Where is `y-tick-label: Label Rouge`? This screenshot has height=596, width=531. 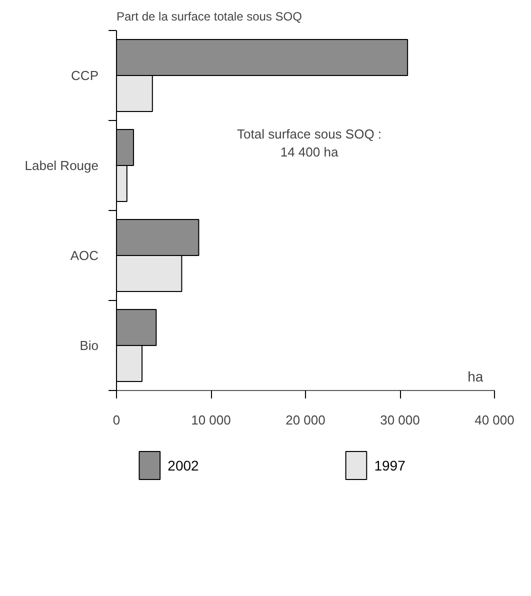
y-tick-label: Label Rouge is located at coordinates (61, 165).